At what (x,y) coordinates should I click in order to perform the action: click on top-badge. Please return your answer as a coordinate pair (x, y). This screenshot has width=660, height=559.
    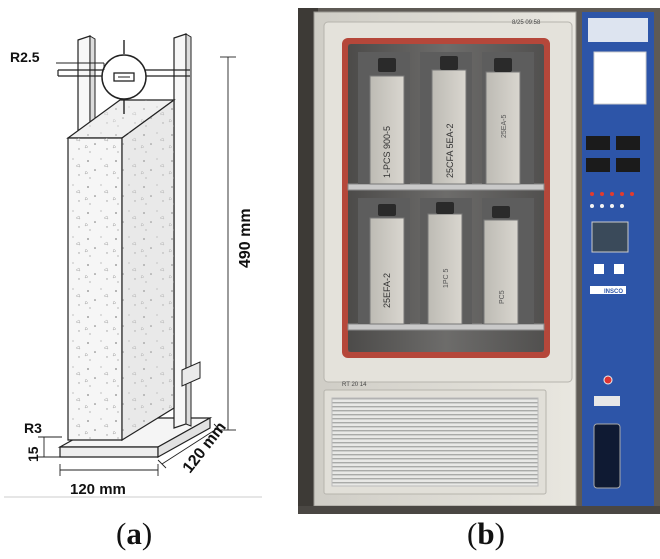
    Looking at the image, I should click on (618, 30).